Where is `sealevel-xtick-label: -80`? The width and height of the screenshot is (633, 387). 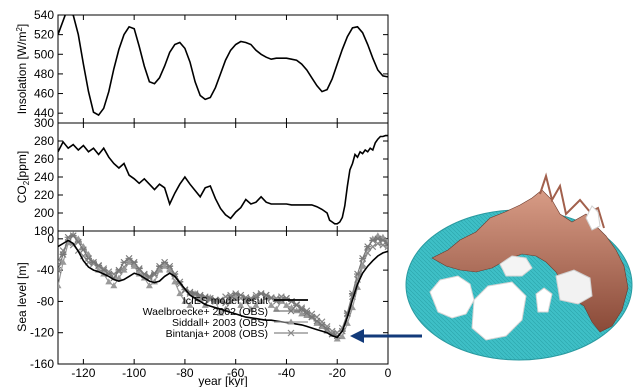
sealevel-xtick-label: -80 is located at coordinates (185, 373).